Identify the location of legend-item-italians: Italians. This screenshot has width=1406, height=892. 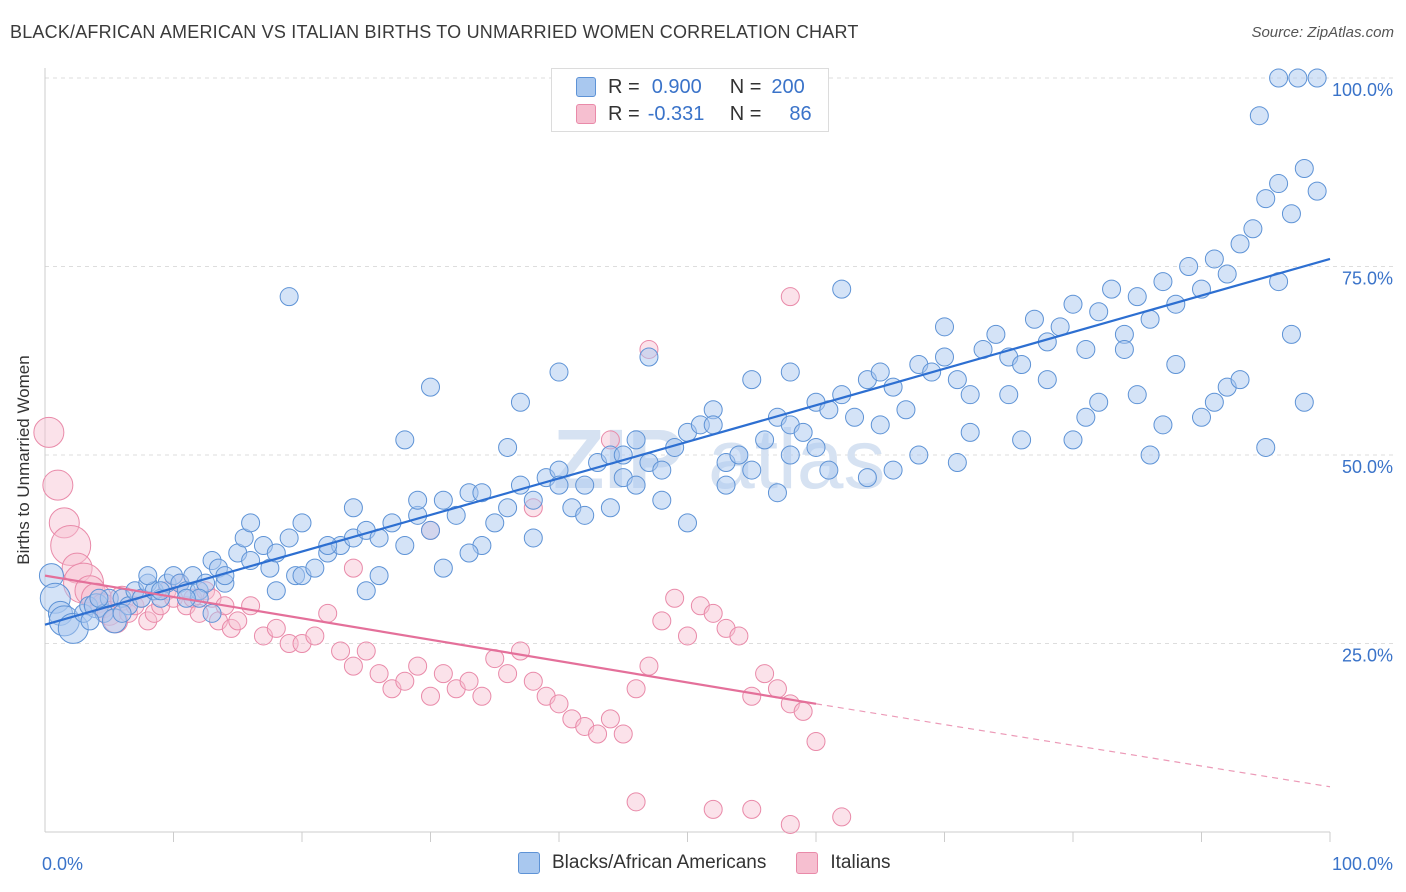
(843, 863).